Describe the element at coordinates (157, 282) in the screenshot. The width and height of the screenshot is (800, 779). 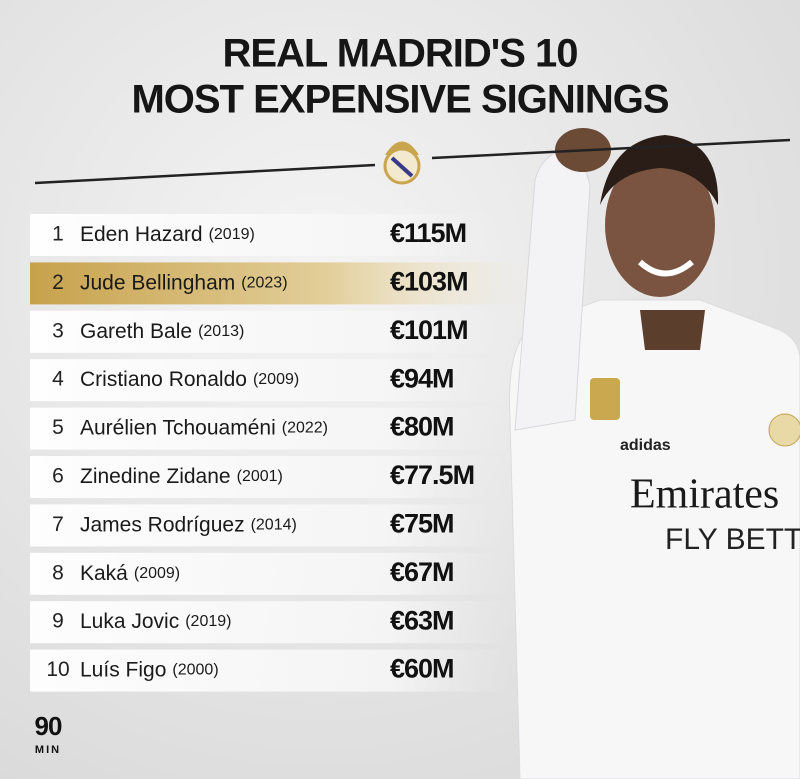
I see `player-name: Jude Bellingham` at that location.